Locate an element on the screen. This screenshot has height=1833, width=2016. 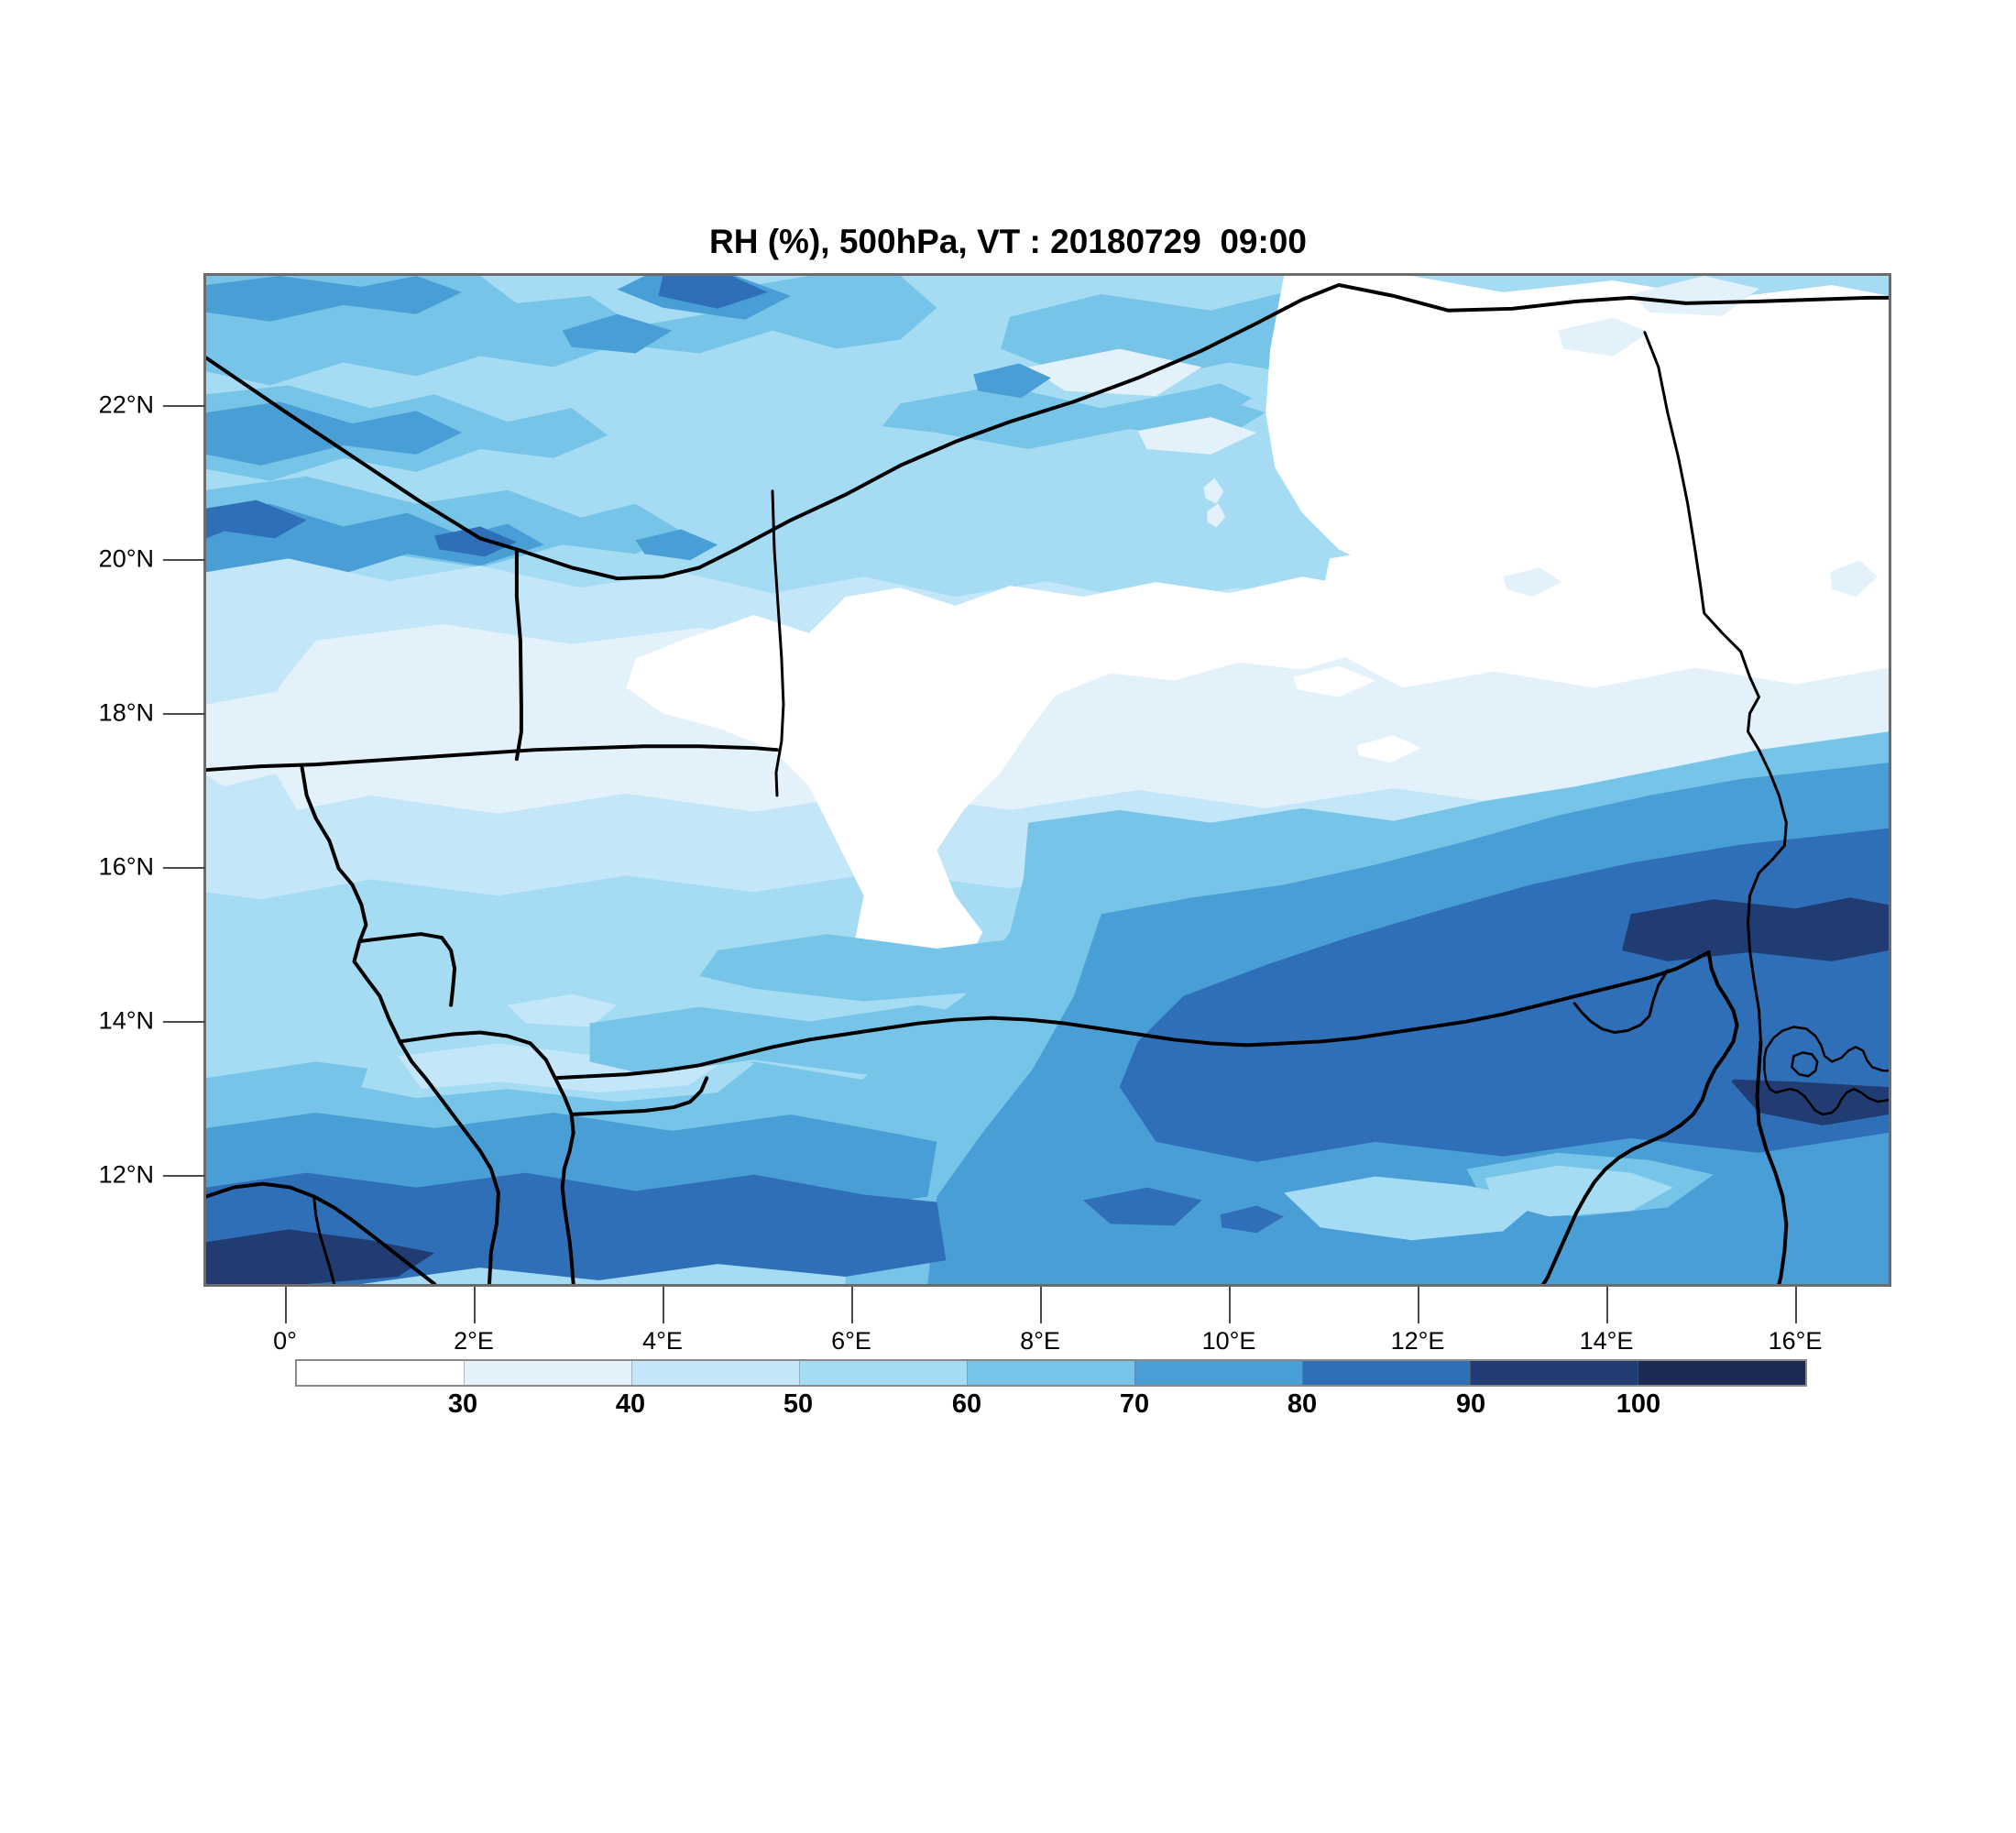
xtick-label-8e: 8°E is located at coordinates (1040, 1341).